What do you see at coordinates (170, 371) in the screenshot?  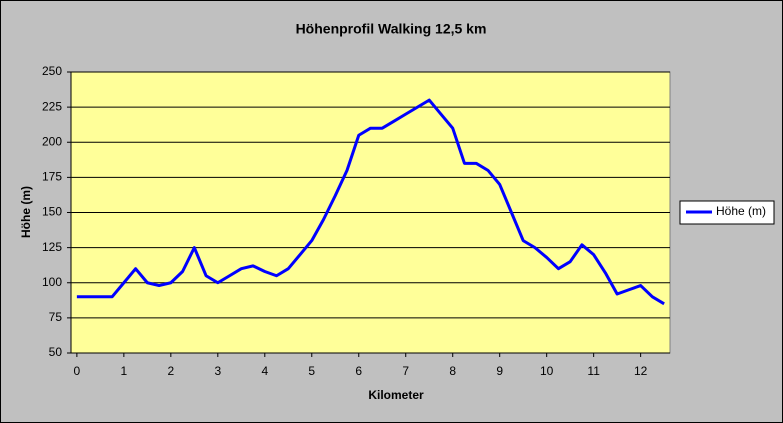 I see `x-tick-label: 2` at bounding box center [170, 371].